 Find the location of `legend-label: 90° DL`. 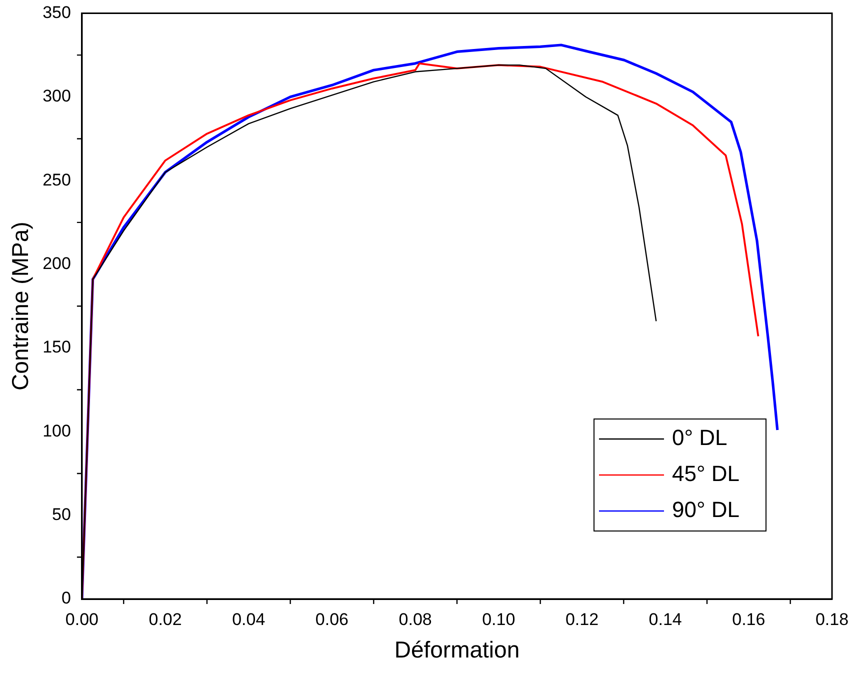

legend-label: 90° DL is located at coordinates (706, 509).